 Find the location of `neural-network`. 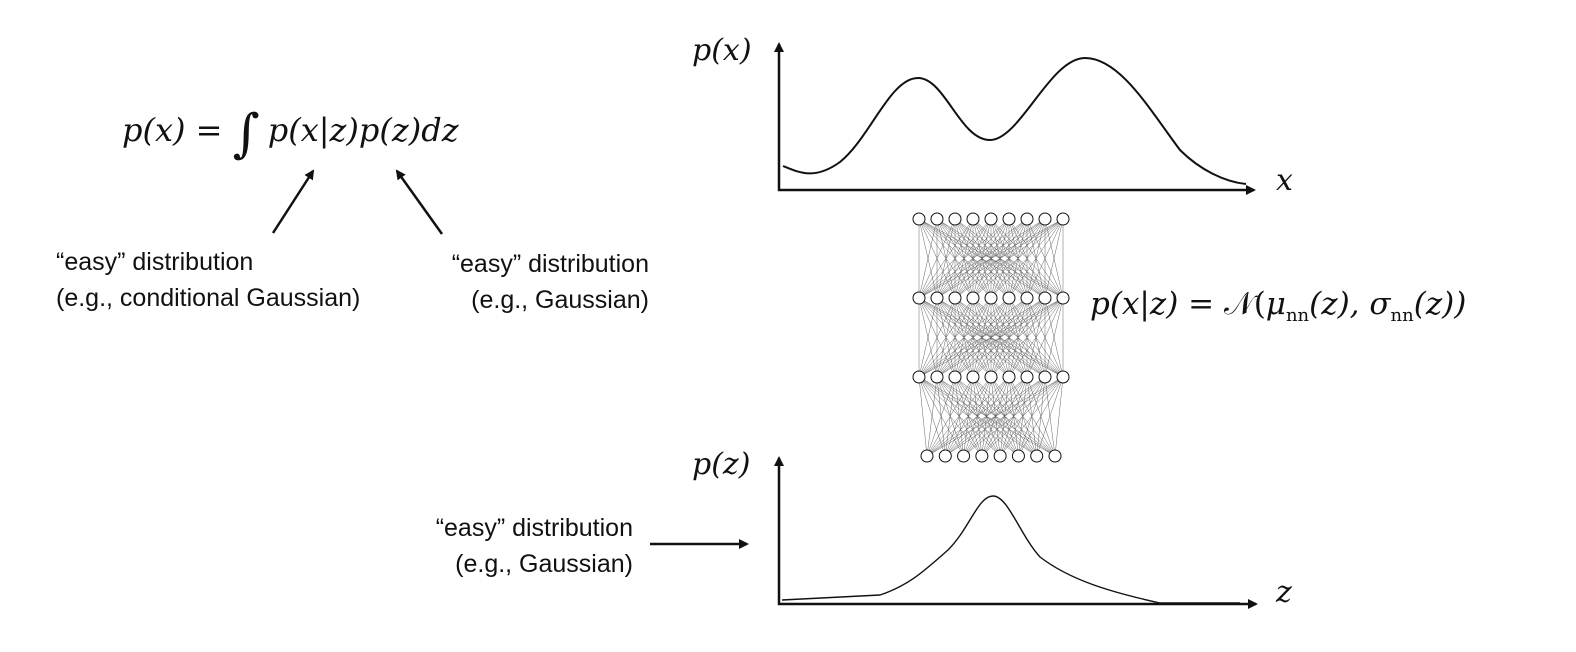

neural-network is located at coordinates (991, 337).